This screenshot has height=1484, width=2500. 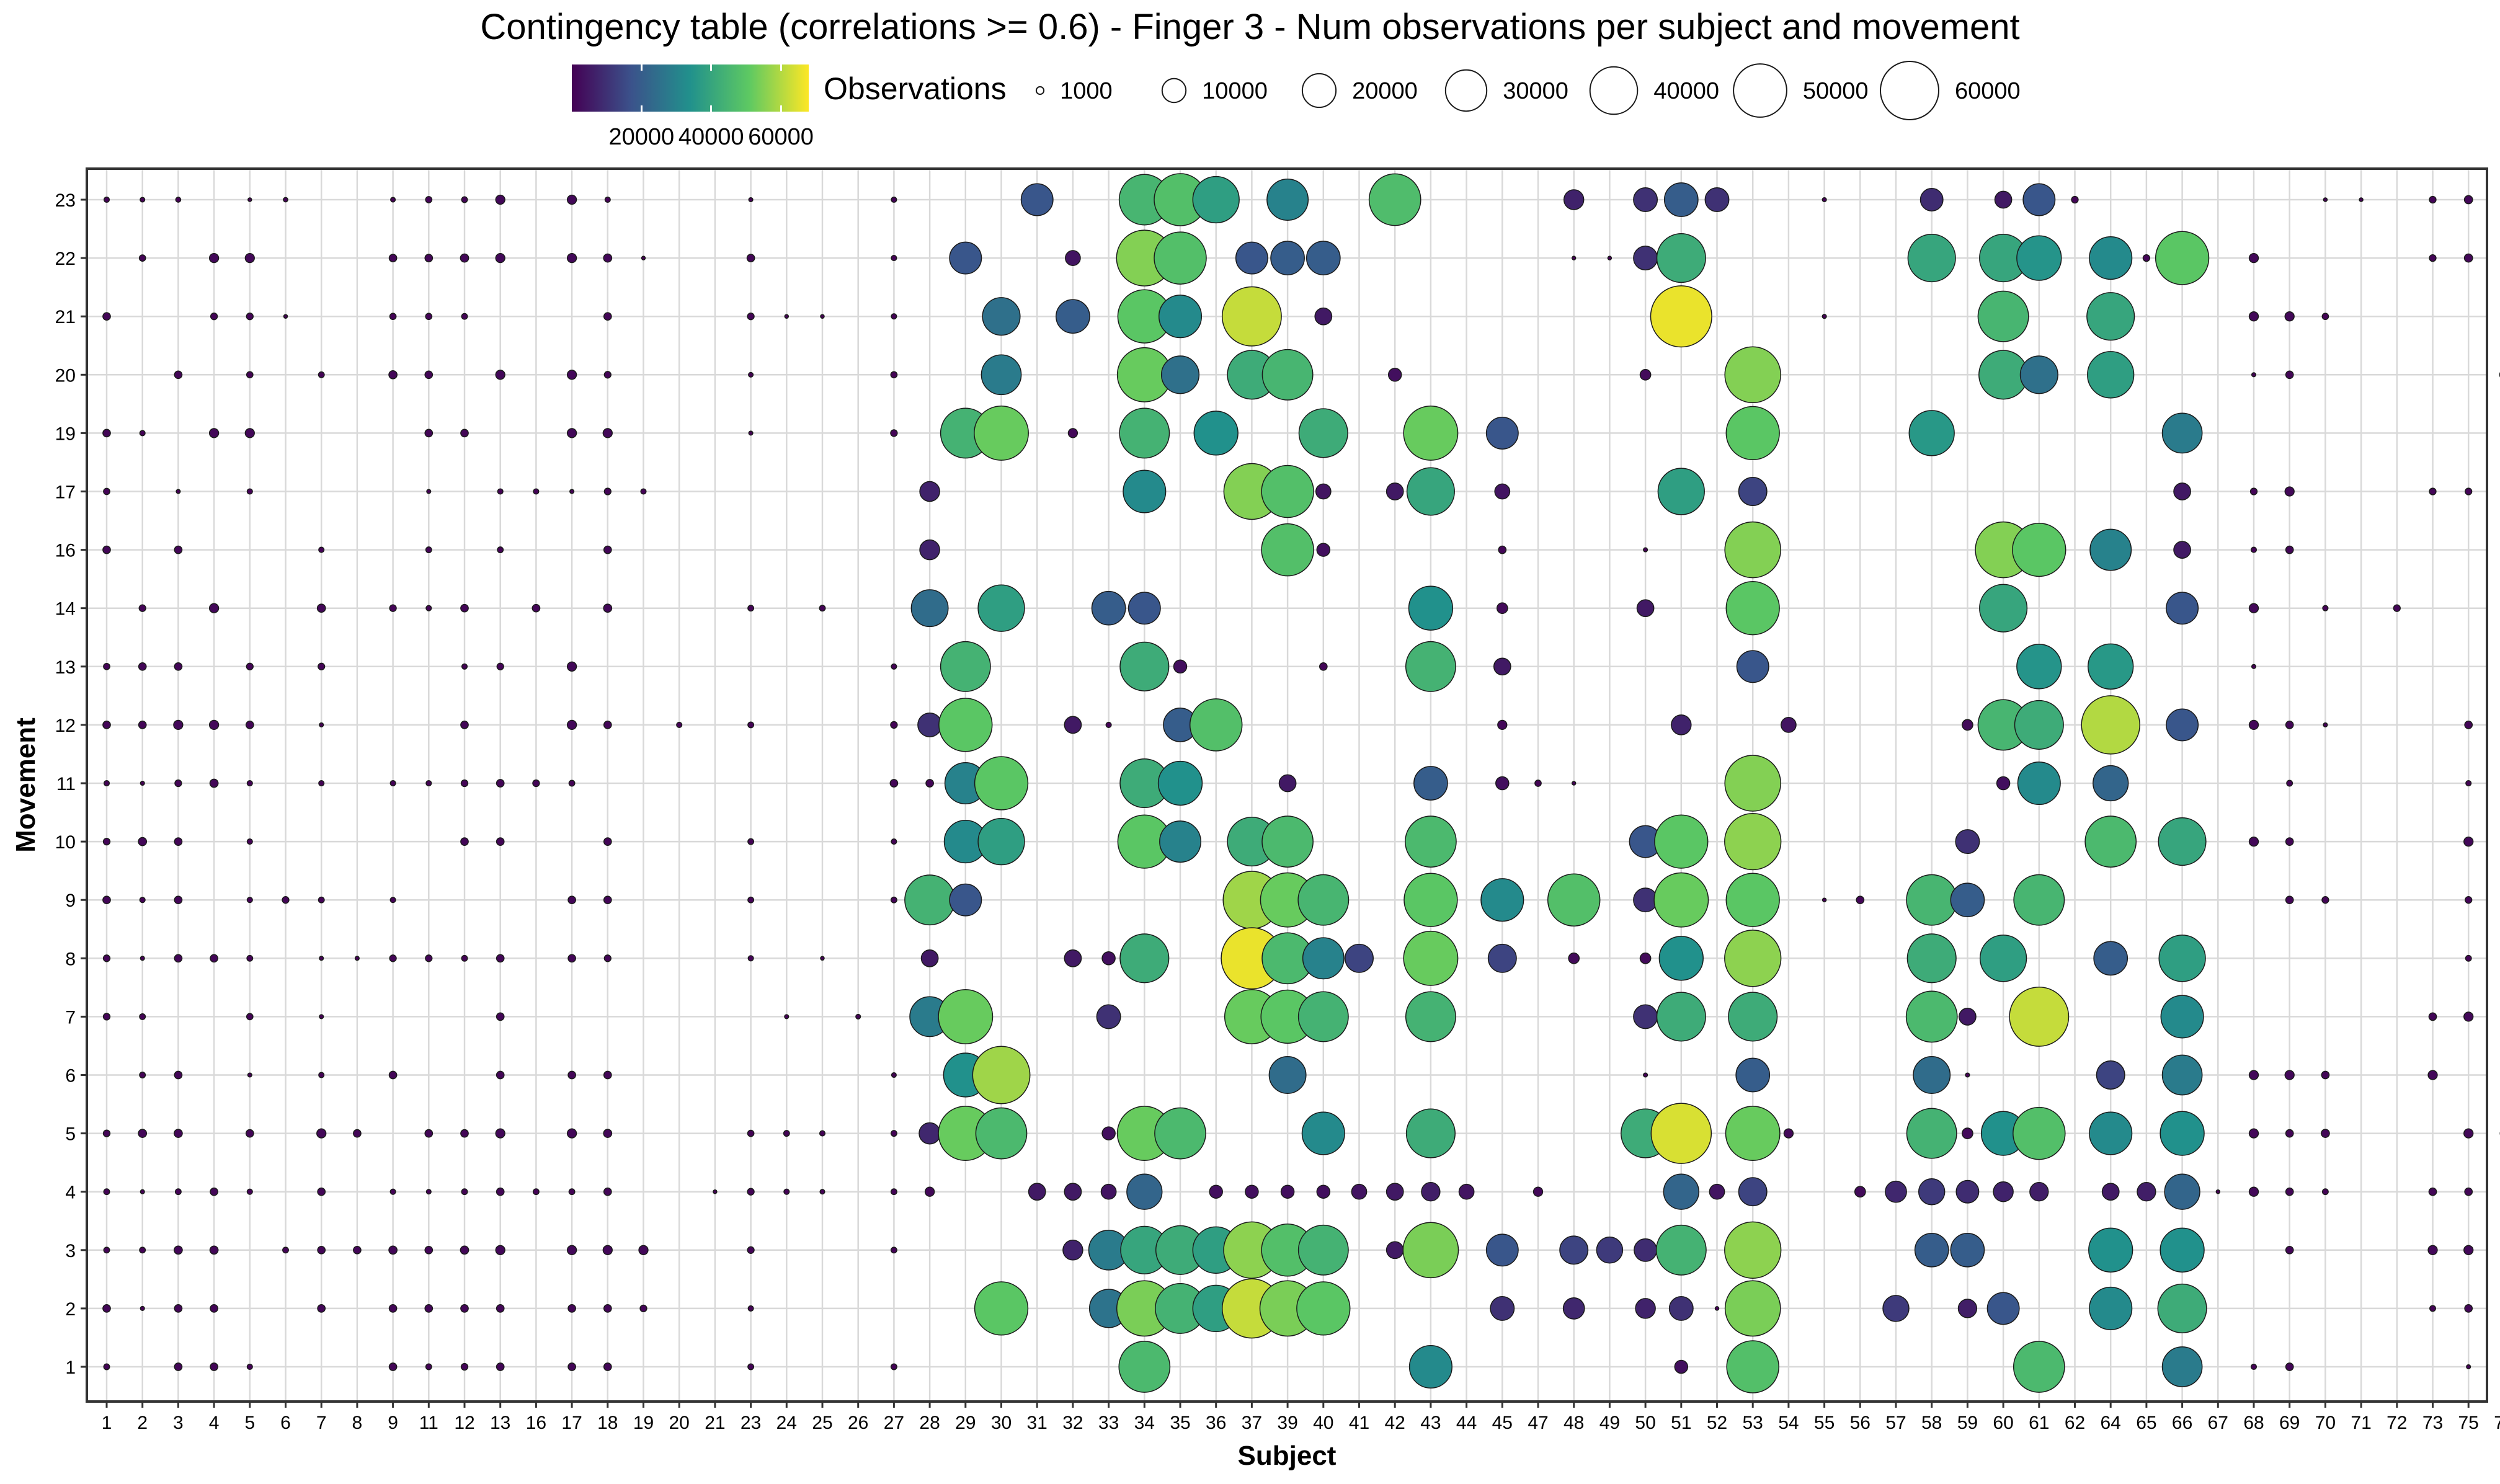 I want to click on x-tick-label: 7, so click(x=321, y=1423).